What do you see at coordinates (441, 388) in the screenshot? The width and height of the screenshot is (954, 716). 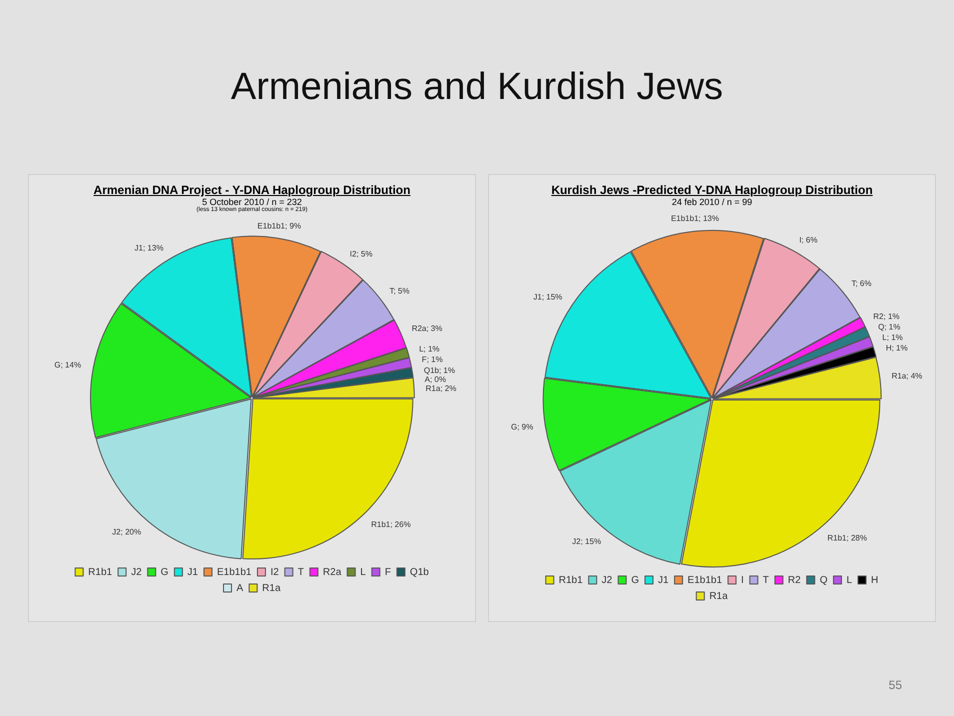 I see `data-label: R1a; 2%` at bounding box center [441, 388].